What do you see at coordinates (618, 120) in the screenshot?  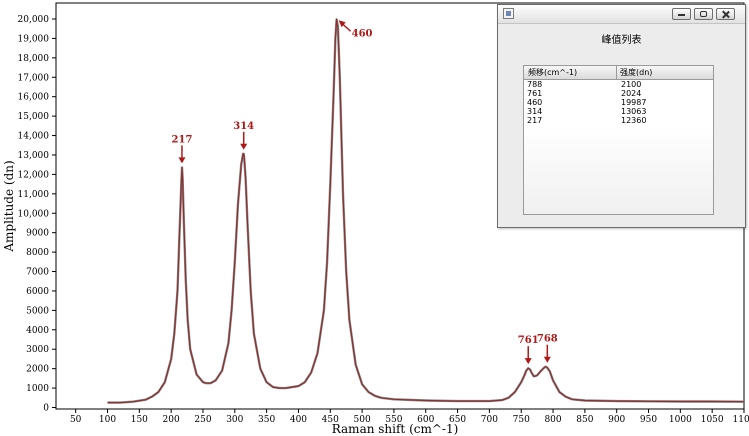 I see `table-row: 217 12360` at bounding box center [618, 120].